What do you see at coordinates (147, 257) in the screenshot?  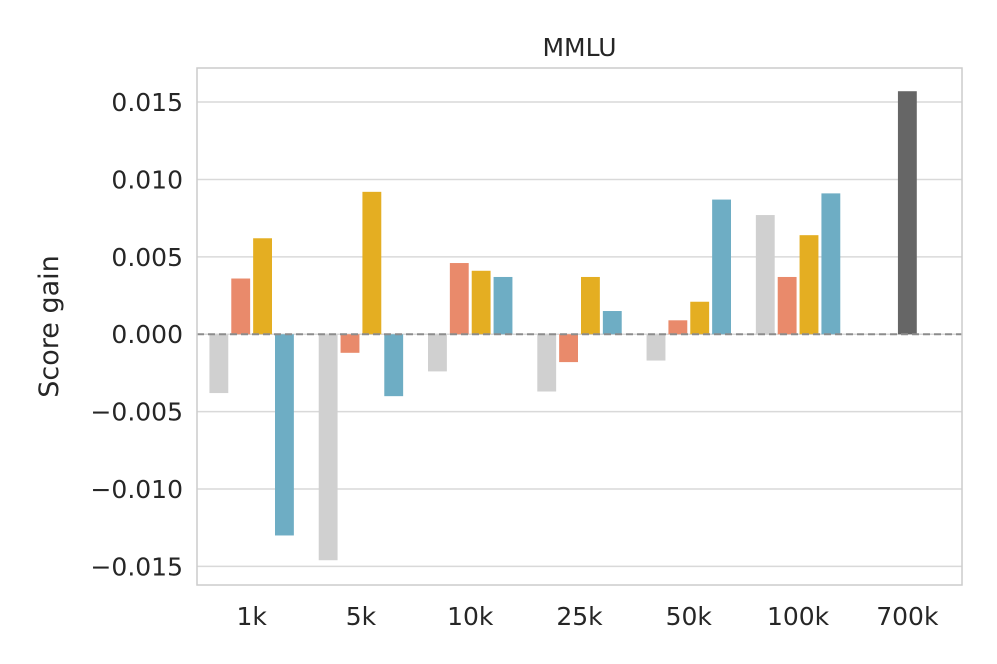 I see `y-tick-label: 0.005` at bounding box center [147, 257].